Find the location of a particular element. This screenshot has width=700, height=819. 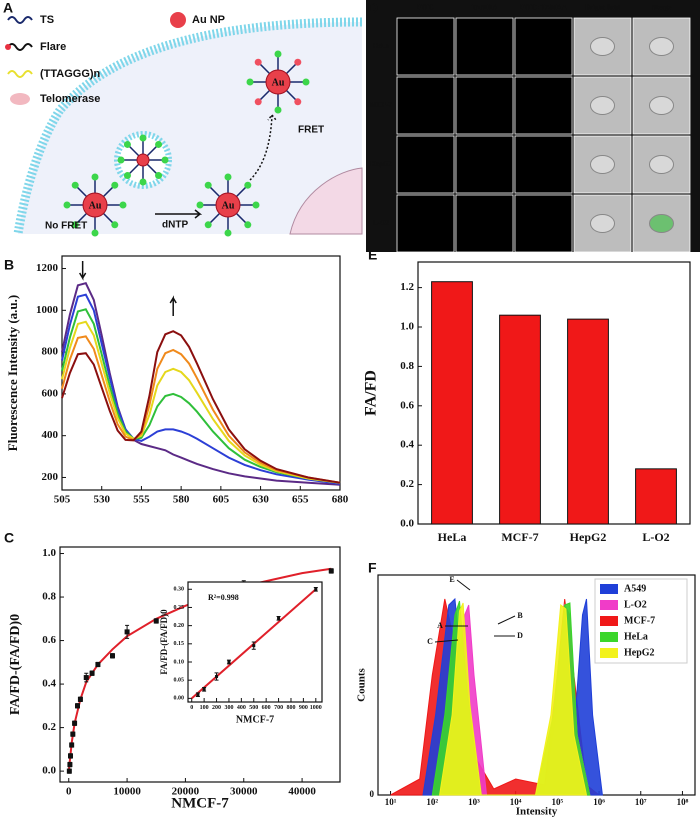

y-tick-label: 0.10 is located at coordinates (179, 662).